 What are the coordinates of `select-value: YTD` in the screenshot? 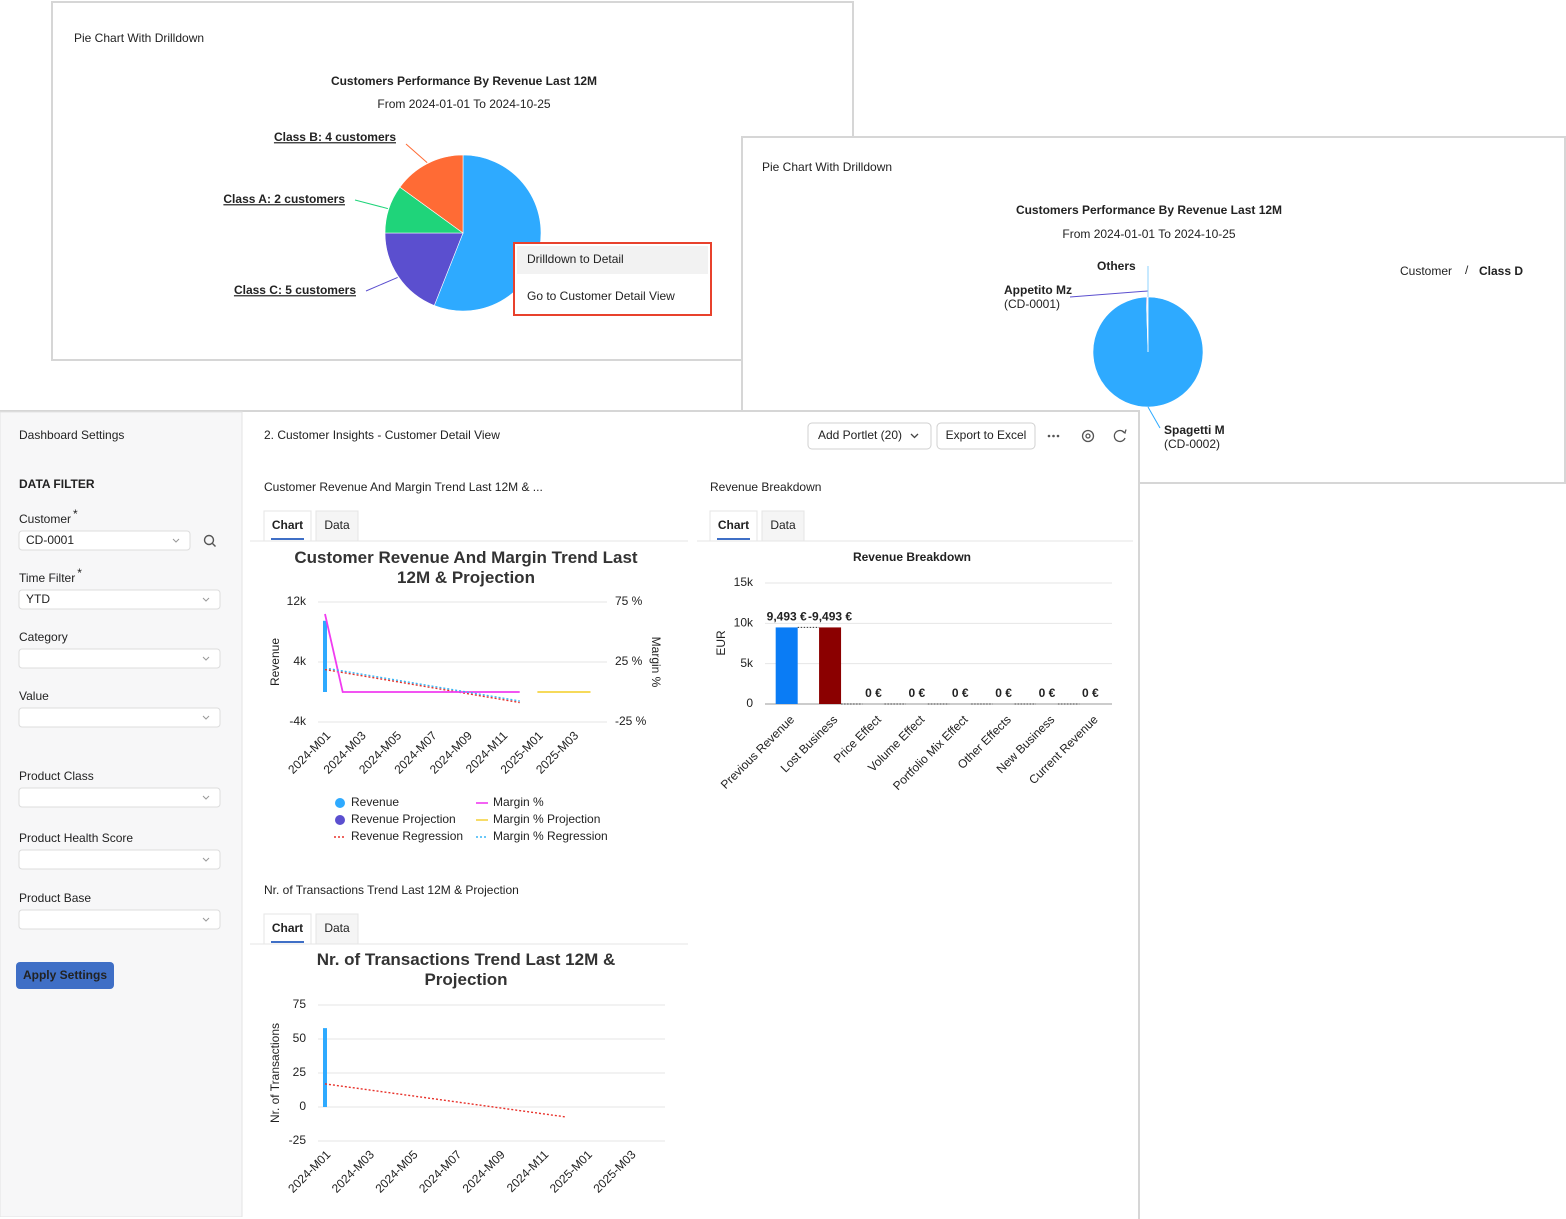 It's located at (38, 599).